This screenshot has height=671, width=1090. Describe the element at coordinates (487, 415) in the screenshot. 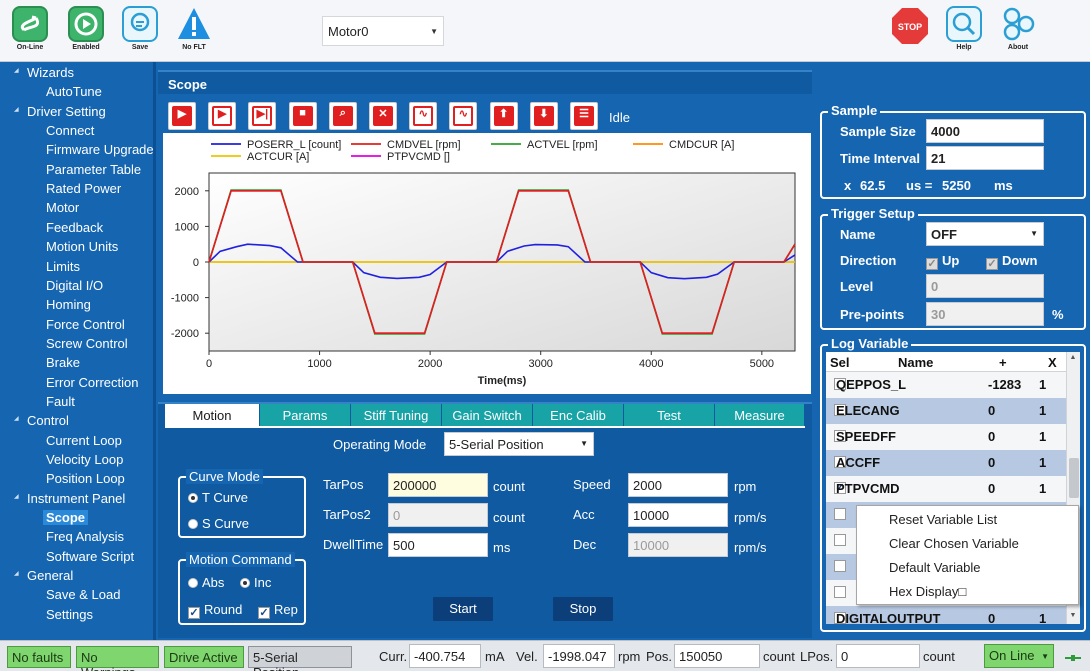

I see `tab-gain-switch: Gain Switch` at that location.